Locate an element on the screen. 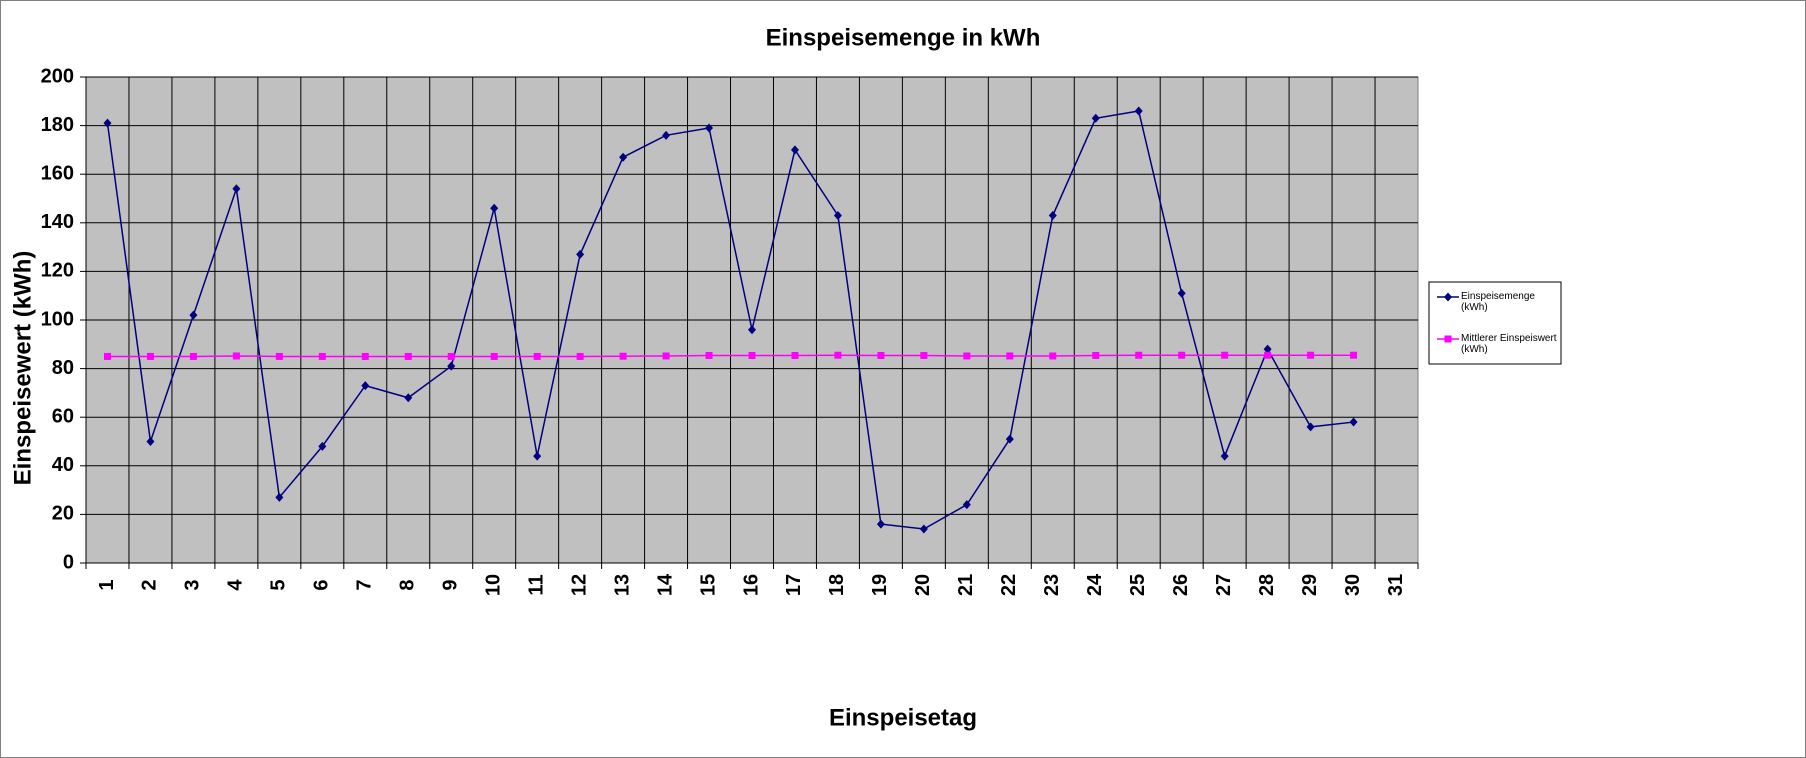 The image size is (1806, 758). y-tick-label: 40 is located at coordinates (63, 465).